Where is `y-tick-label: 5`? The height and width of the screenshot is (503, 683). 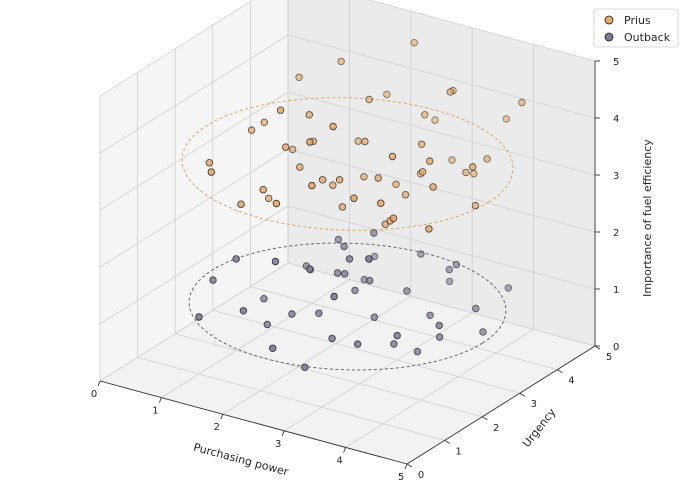
y-tick-label: 5 is located at coordinates (609, 357).